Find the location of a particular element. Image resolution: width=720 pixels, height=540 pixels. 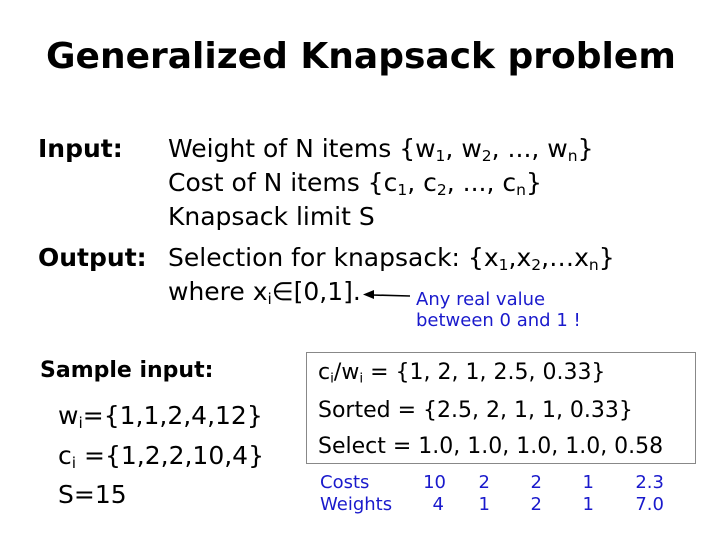

costs-line: Cost of N items {c1, c2, ..., cn} is located at coordinates (355, 183).